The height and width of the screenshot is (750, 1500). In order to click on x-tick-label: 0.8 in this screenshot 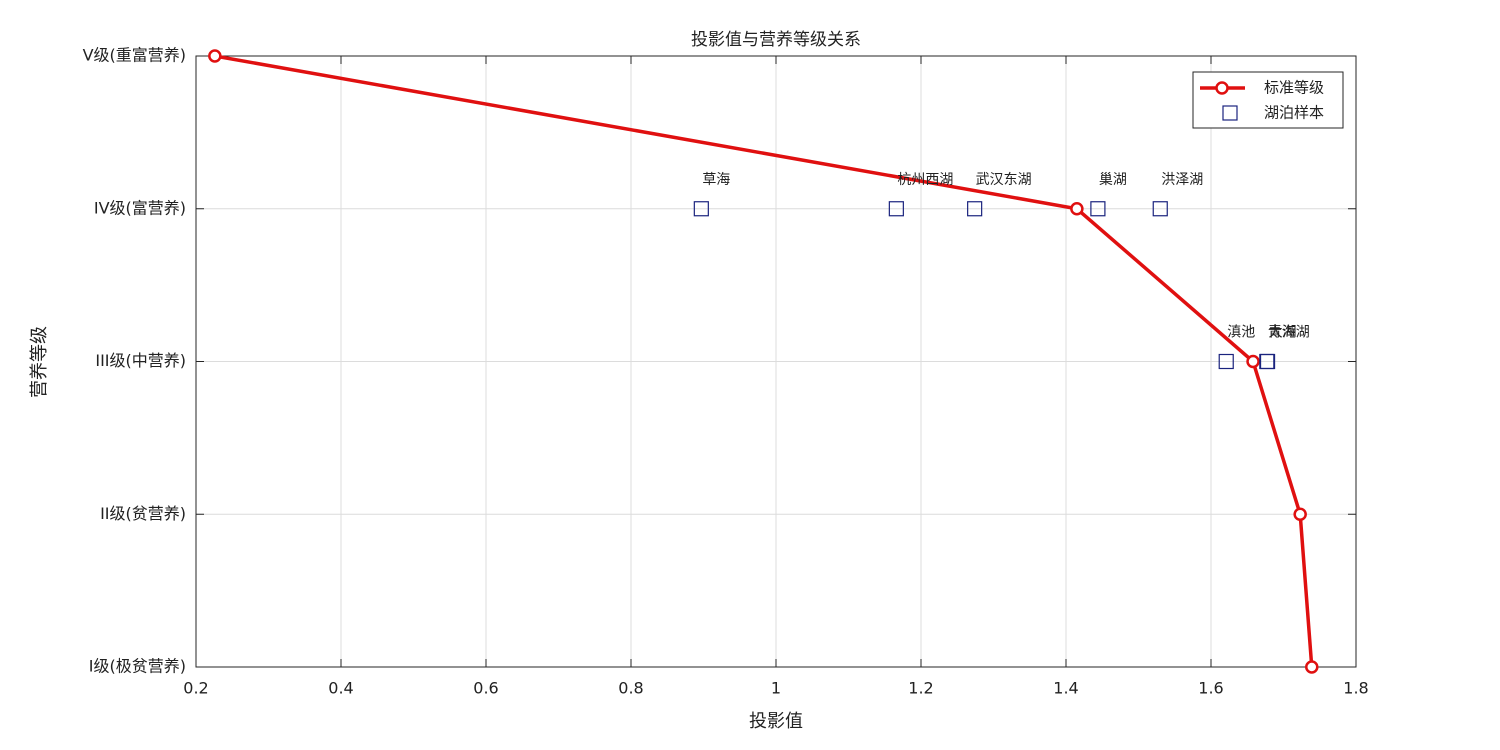, I will do `click(630, 688)`.